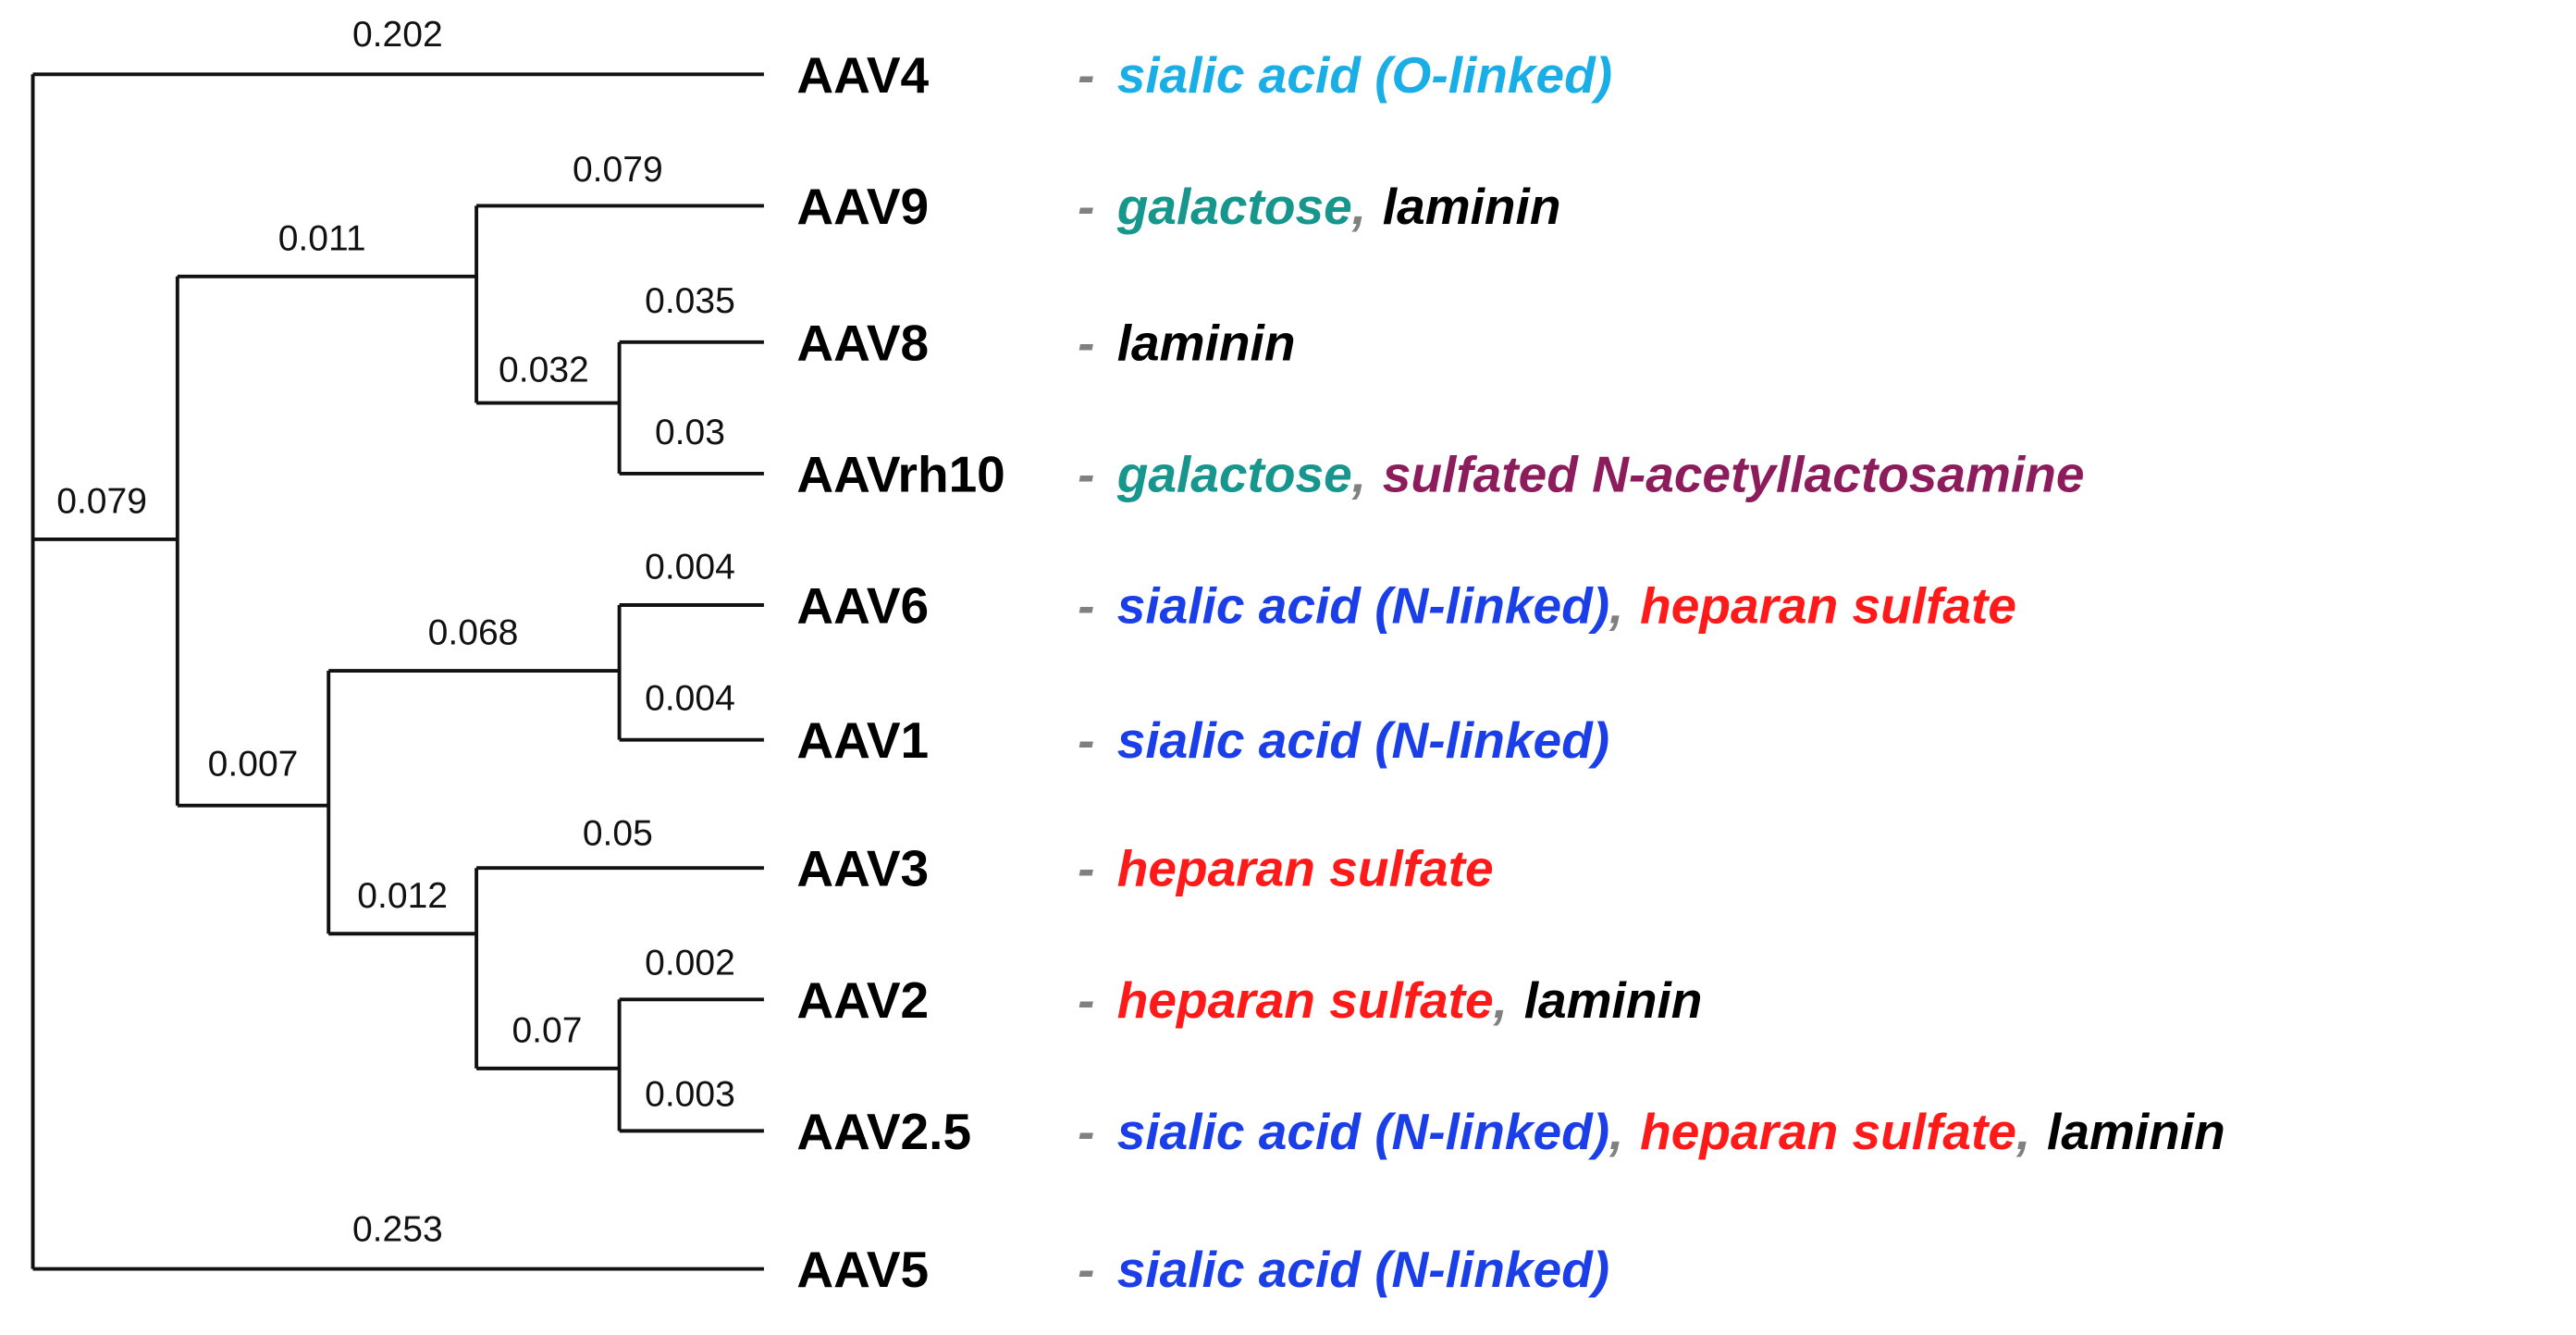  I want to click on receptor-list: galactose, sulfated N-acetyllactosamine, so click(1600, 474).